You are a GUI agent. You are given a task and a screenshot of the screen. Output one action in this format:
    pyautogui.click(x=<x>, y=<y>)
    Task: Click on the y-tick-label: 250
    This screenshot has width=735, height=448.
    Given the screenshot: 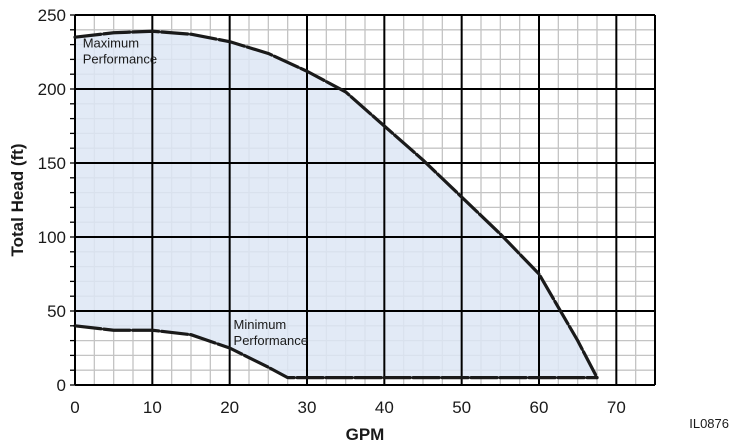 What is the action you would take?
    pyautogui.click(x=52, y=15)
    